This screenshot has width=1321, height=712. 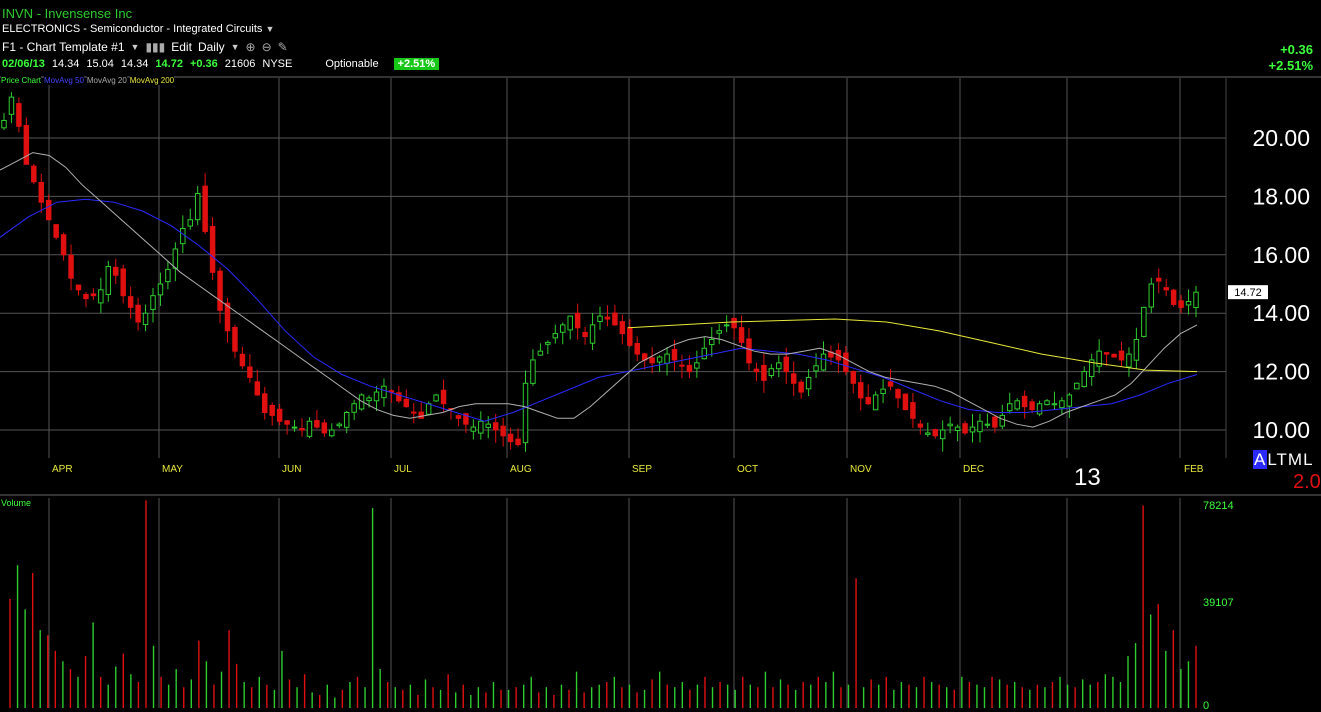 What do you see at coordinates (282, 47) in the screenshot?
I see `draw-pen-icon: ✎` at bounding box center [282, 47].